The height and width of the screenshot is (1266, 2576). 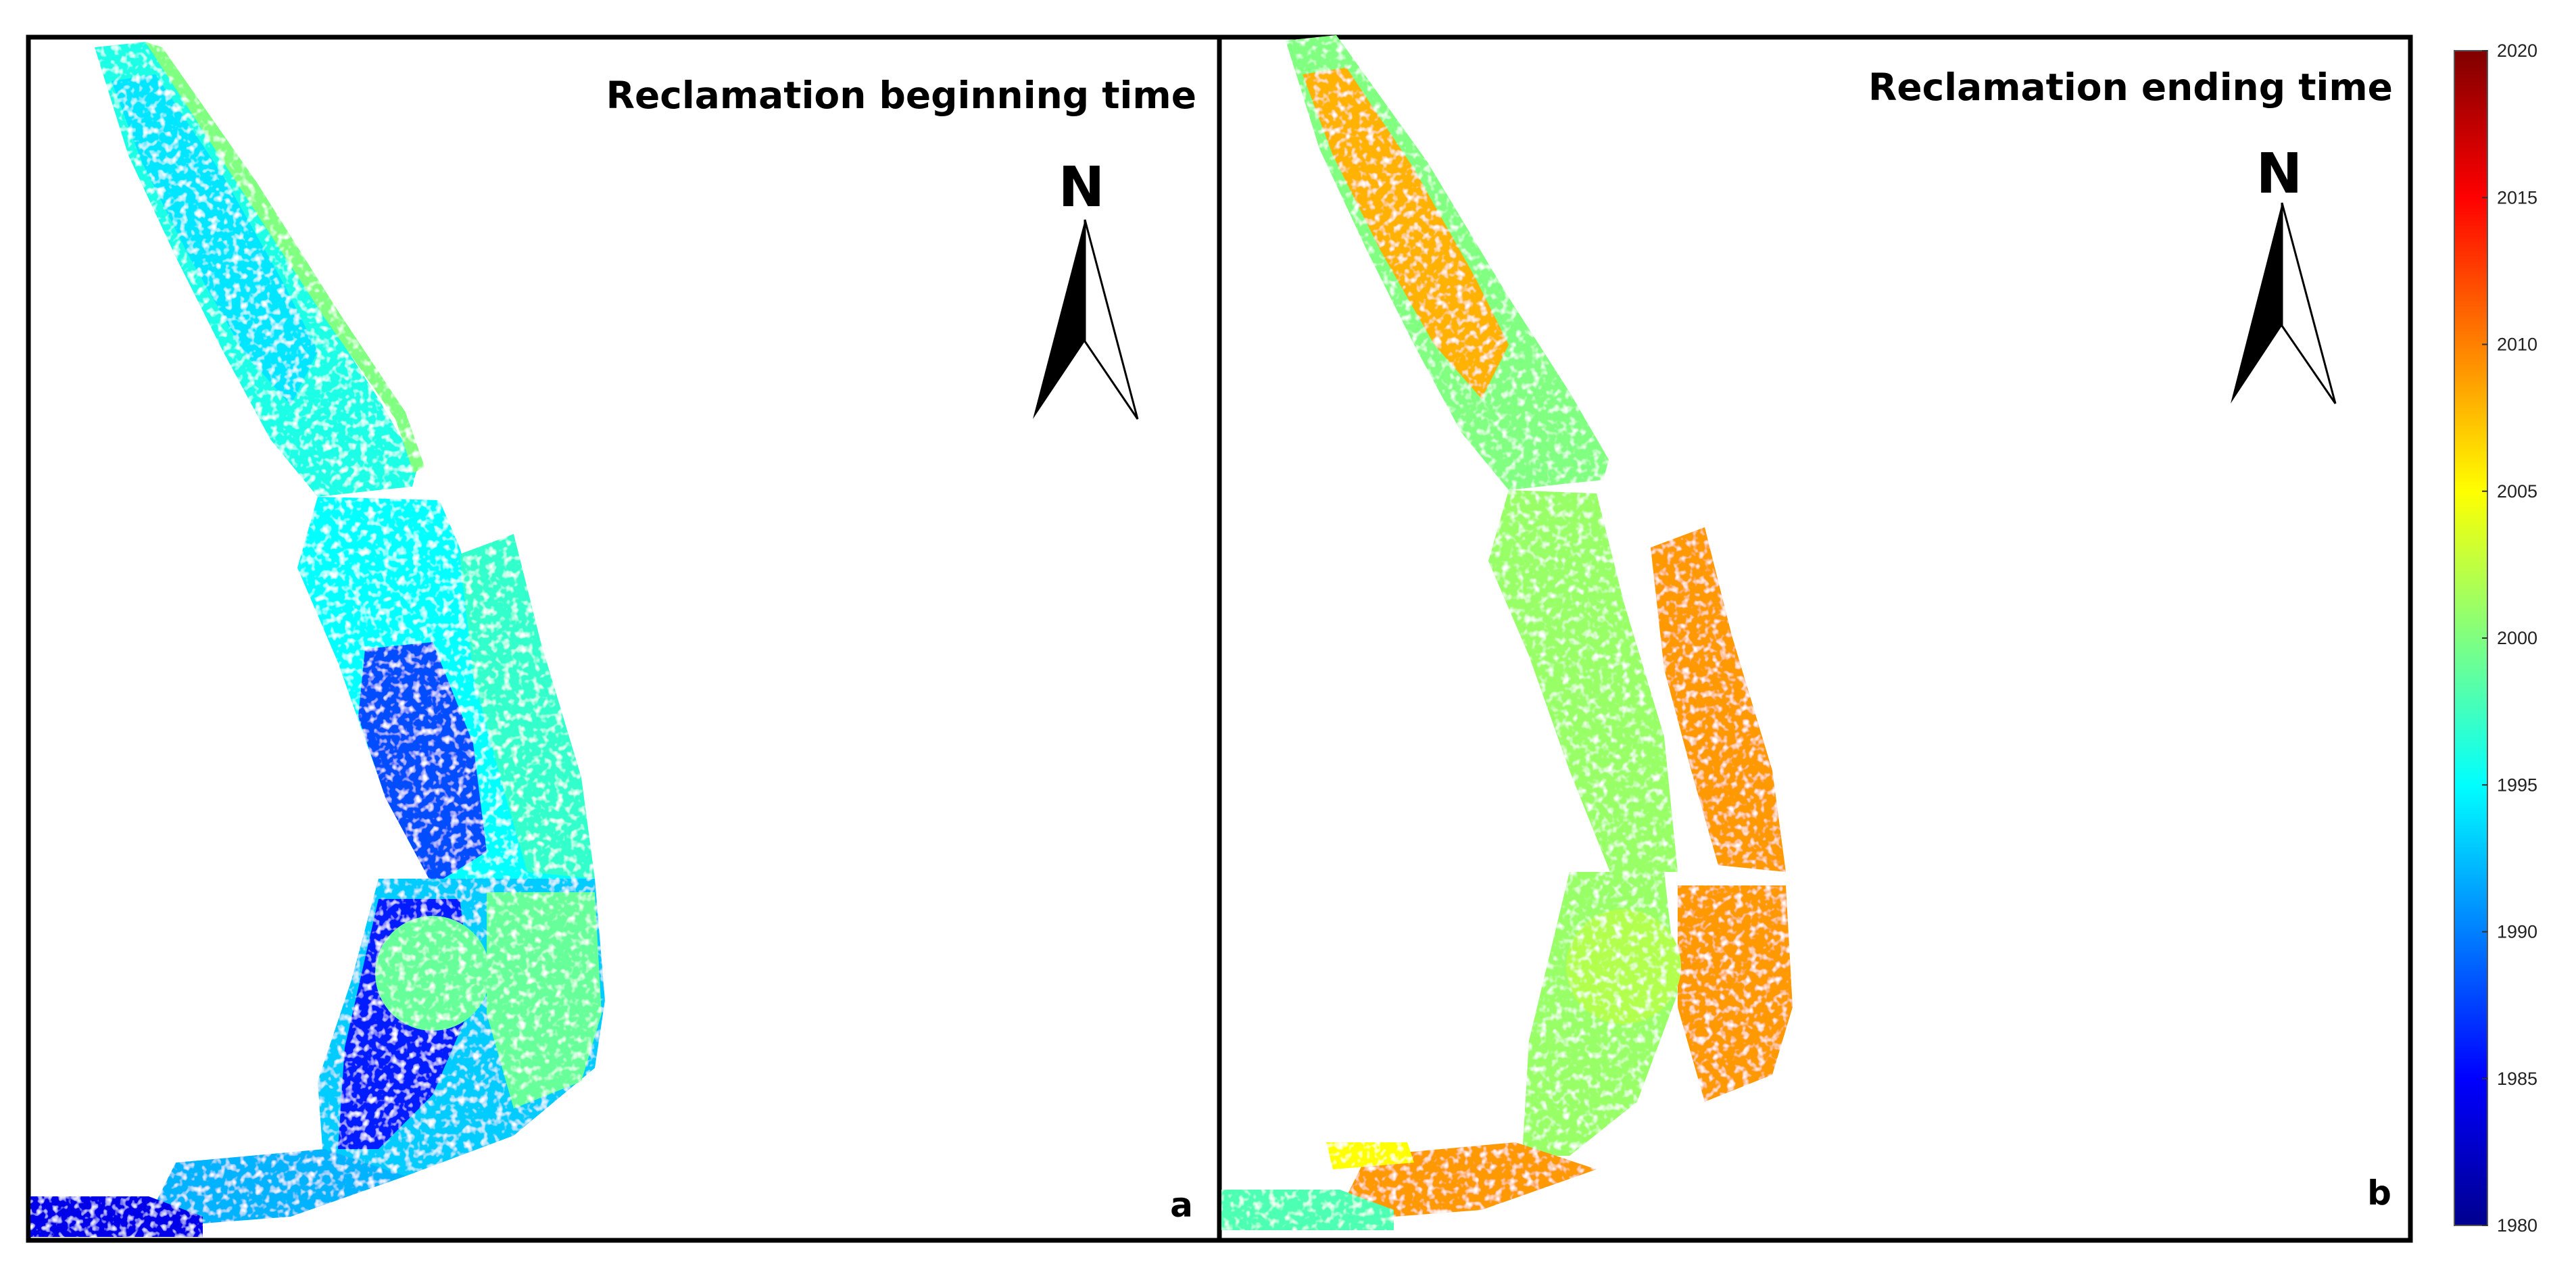 I want to click on colorbar-tick-label: 2010, so click(x=2517, y=345).